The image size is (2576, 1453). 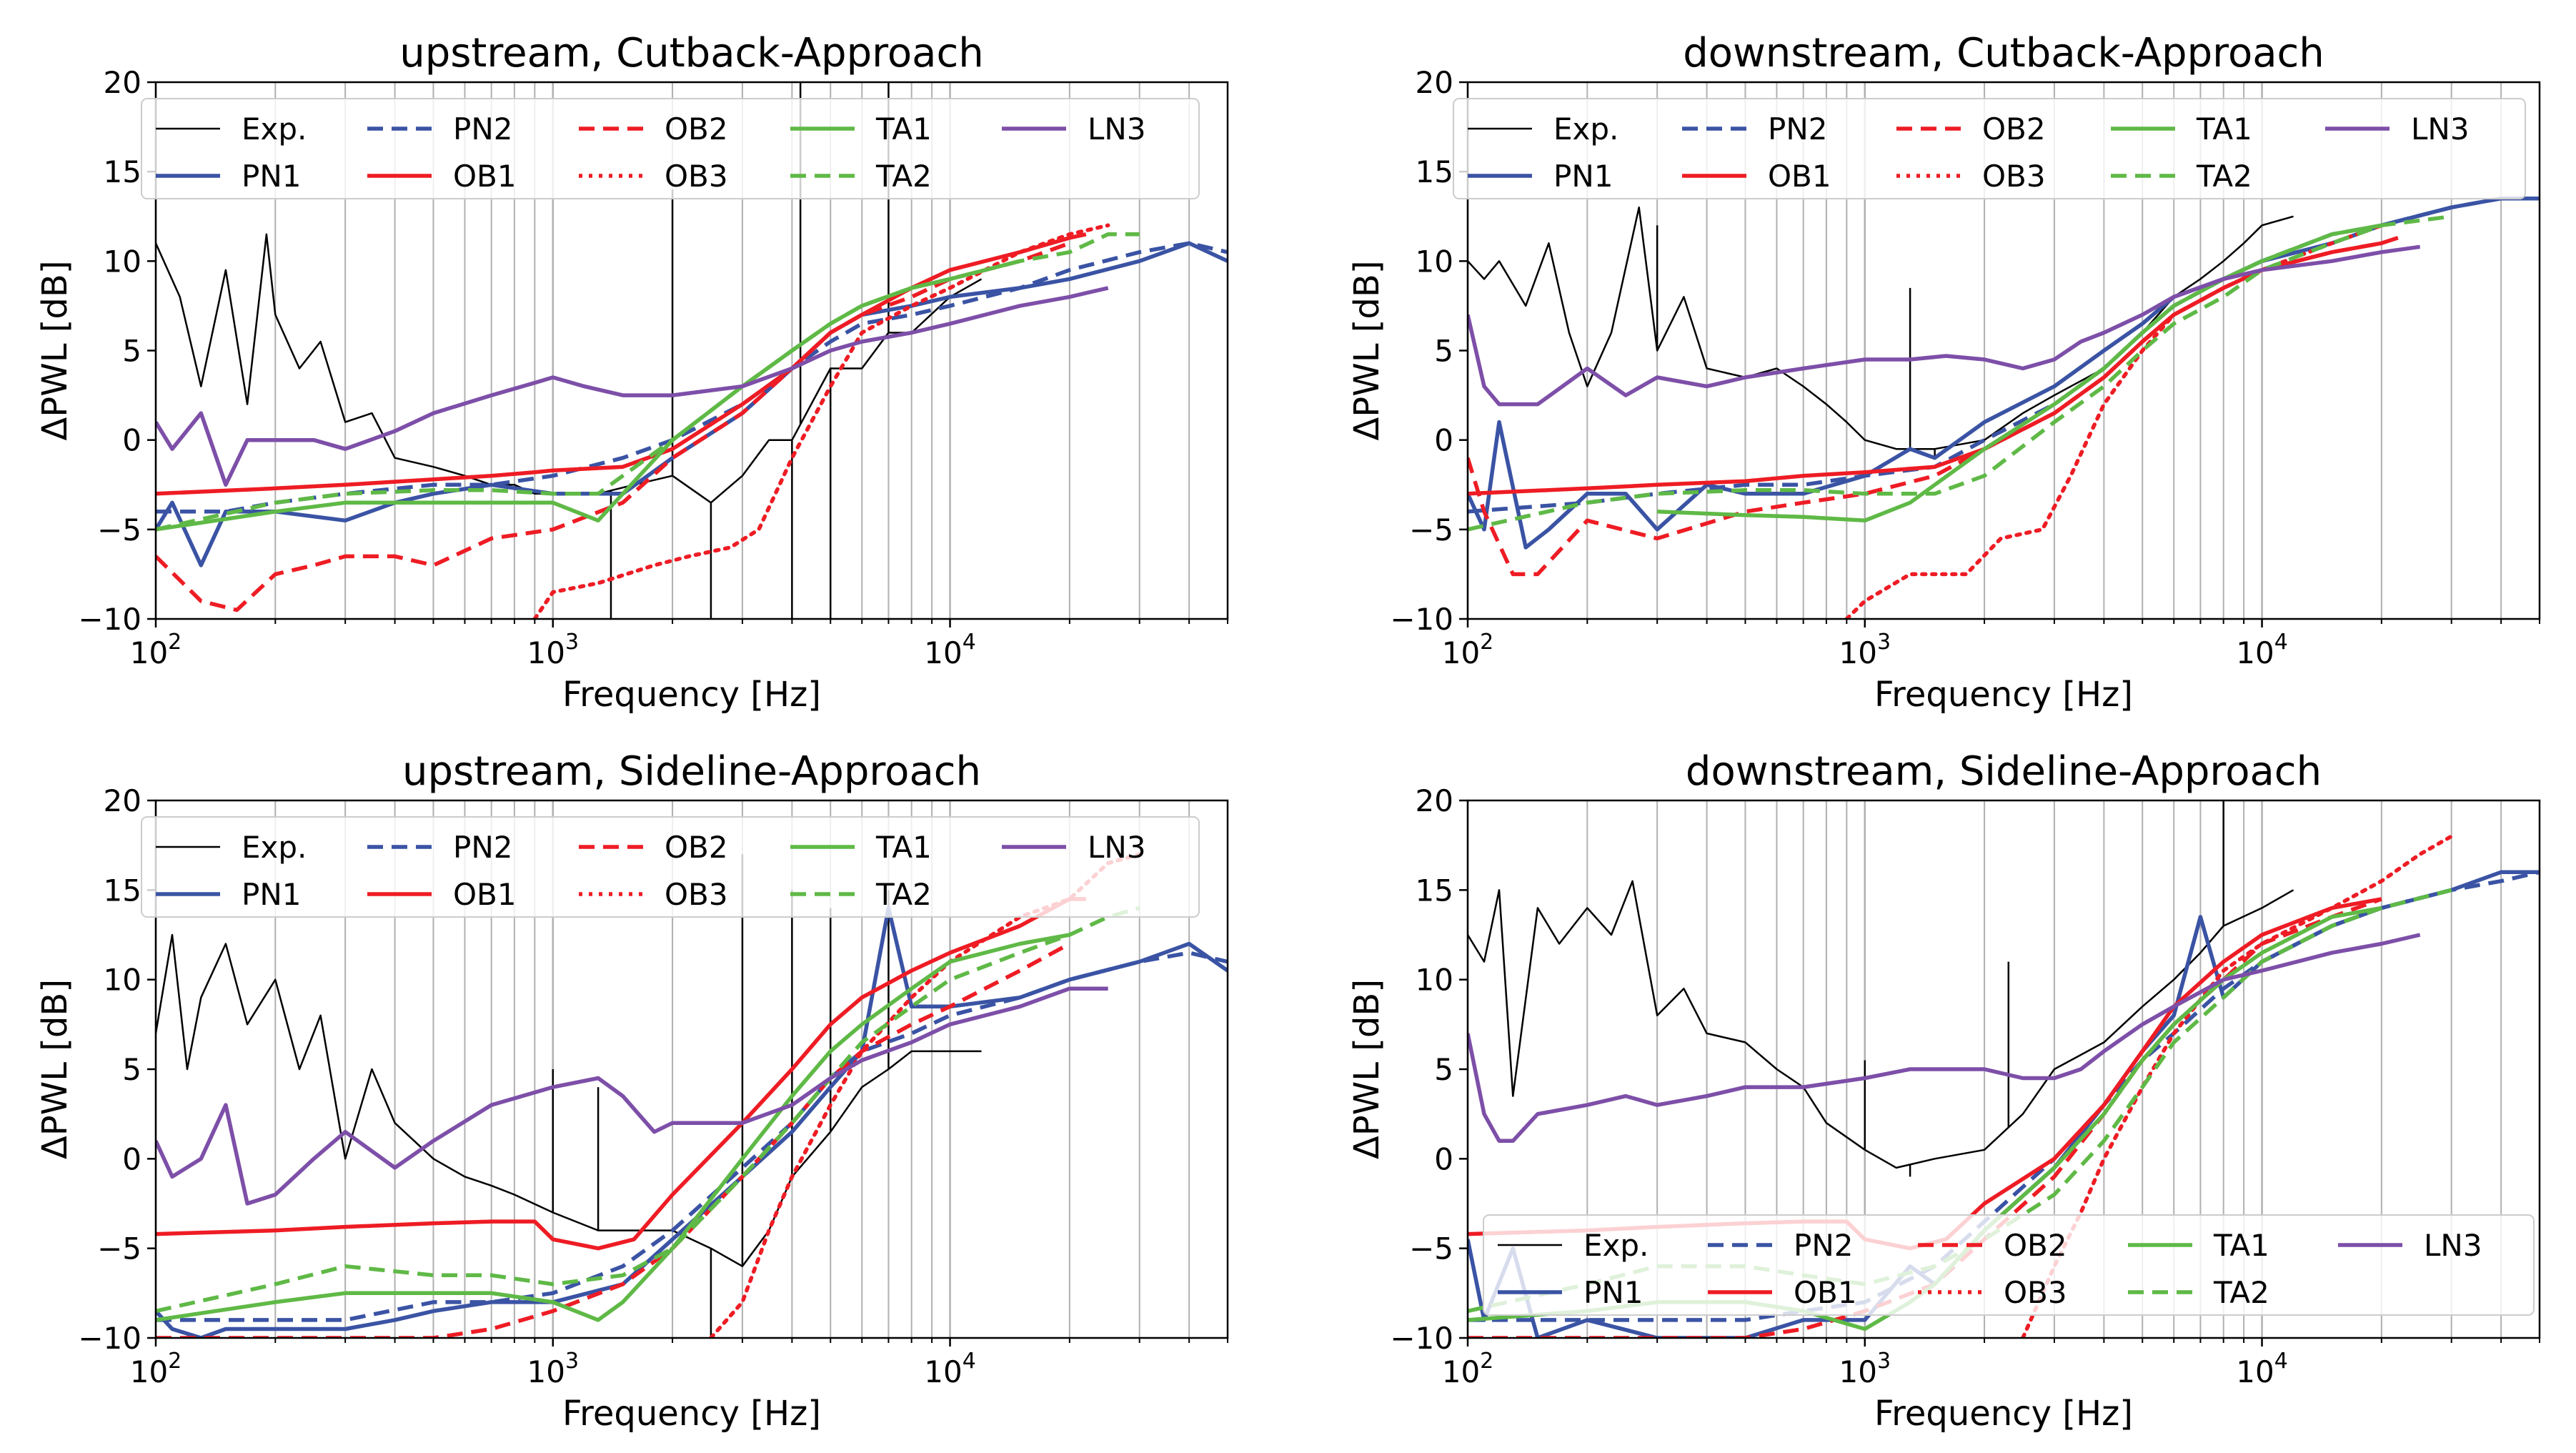 I want to click on y-axis-label: ΔPWL [dB], so click(x=1367, y=1069).